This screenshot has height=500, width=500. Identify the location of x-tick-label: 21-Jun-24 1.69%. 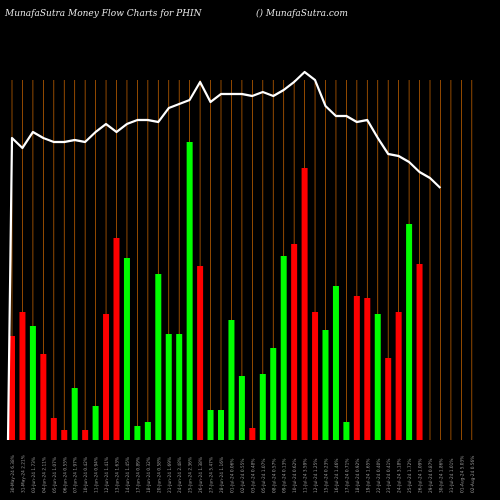
(170, 475).